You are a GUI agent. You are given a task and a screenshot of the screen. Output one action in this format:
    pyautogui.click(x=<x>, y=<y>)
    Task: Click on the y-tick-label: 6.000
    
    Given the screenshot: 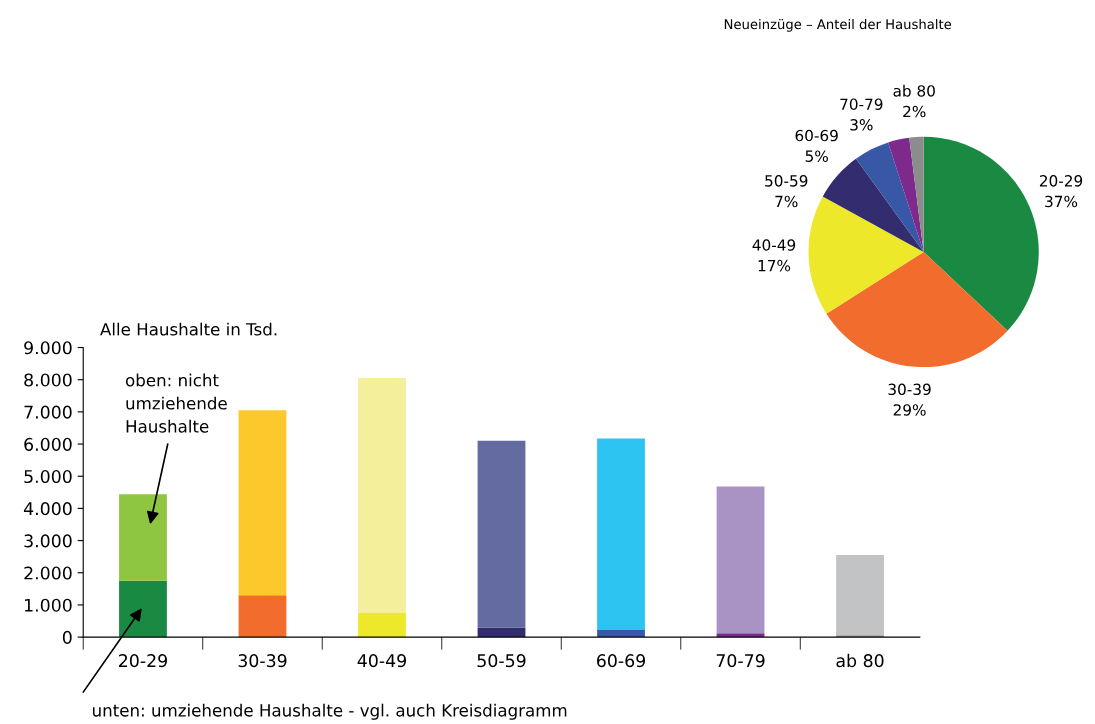 What is the action you would take?
    pyautogui.click(x=48, y=444)
    